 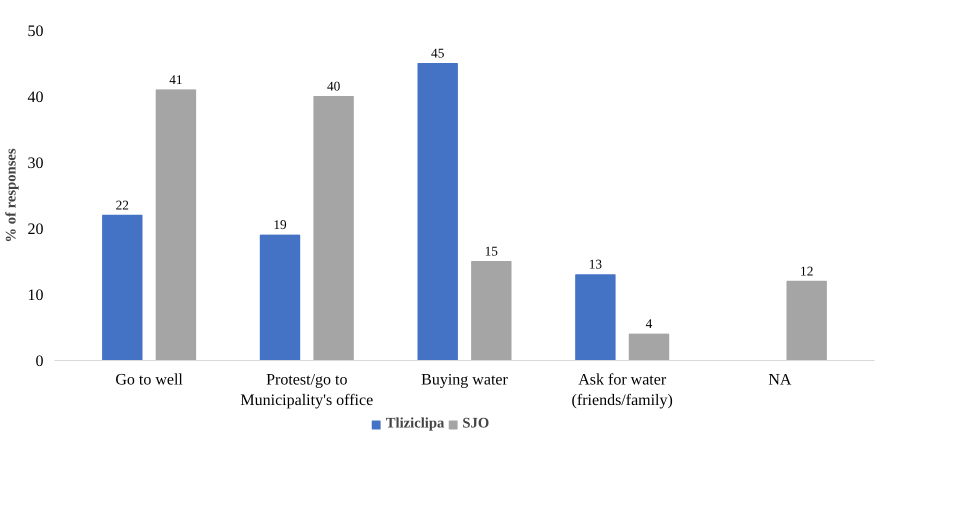 What do you see at coordinates (176, 79) in the screenshot?
I see `data-label: 41` at bounding box center [176, 79].